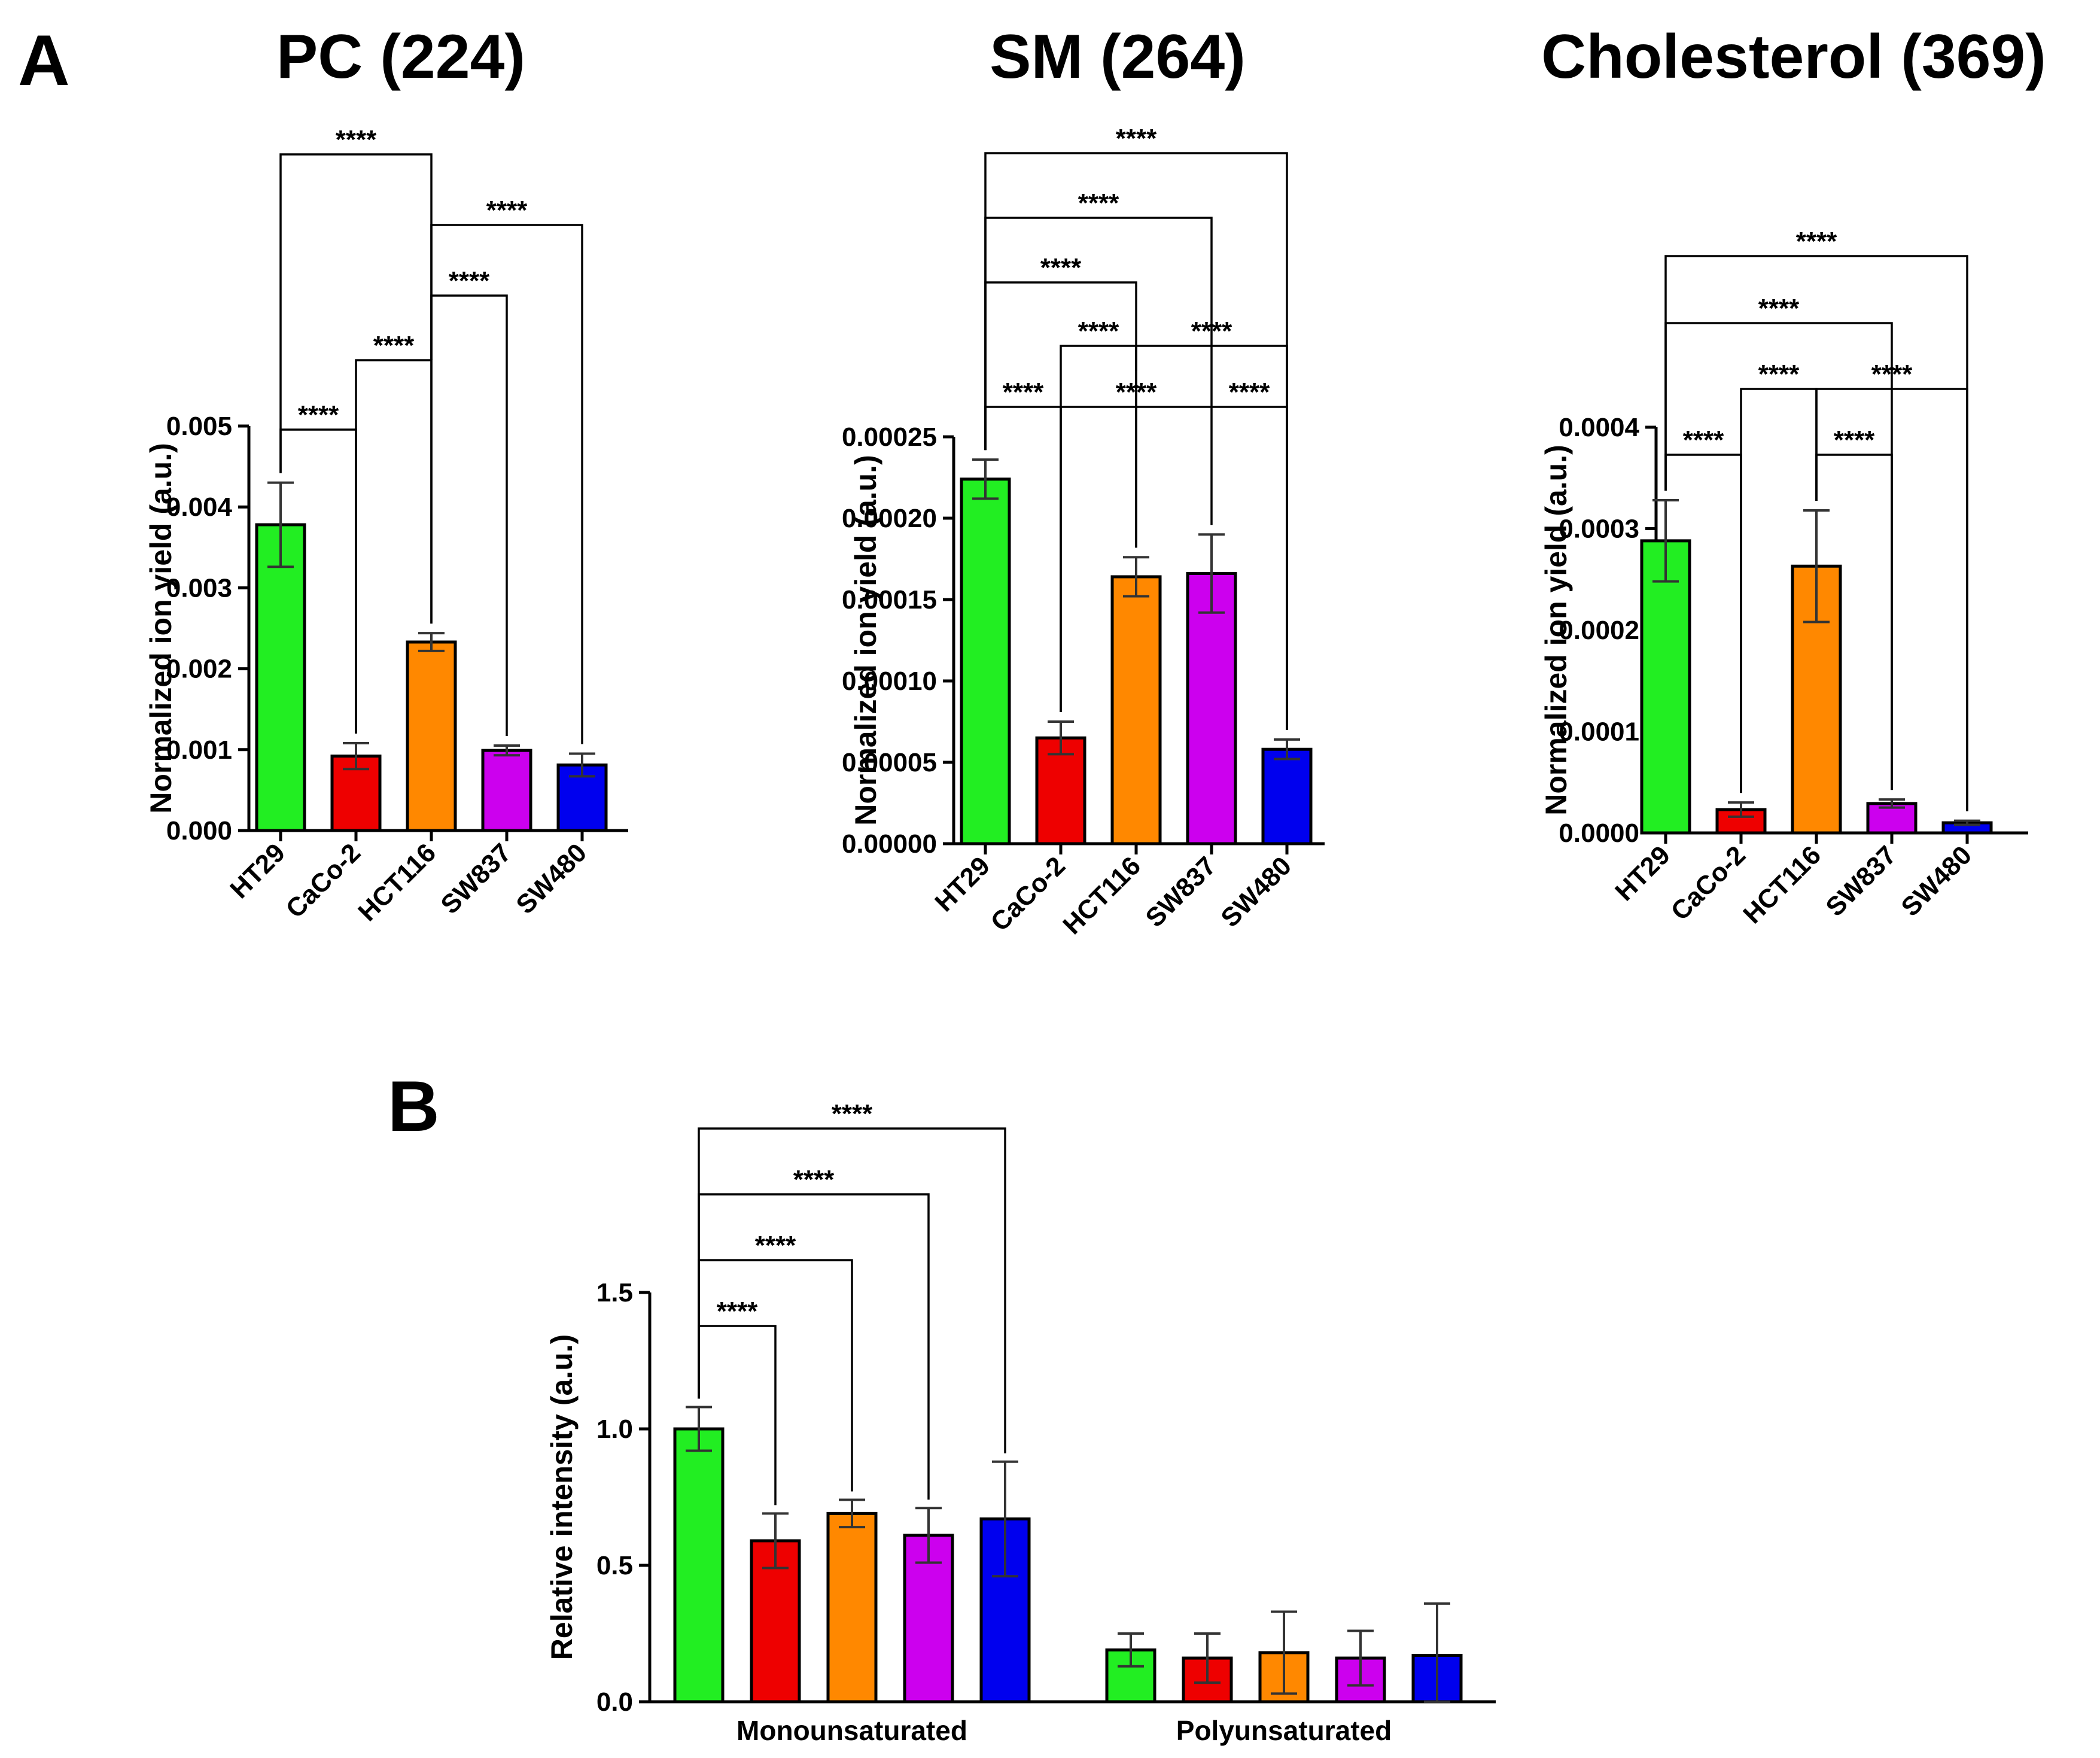  I want to click on y-tick-label: 0.00005, so click(889, 763).